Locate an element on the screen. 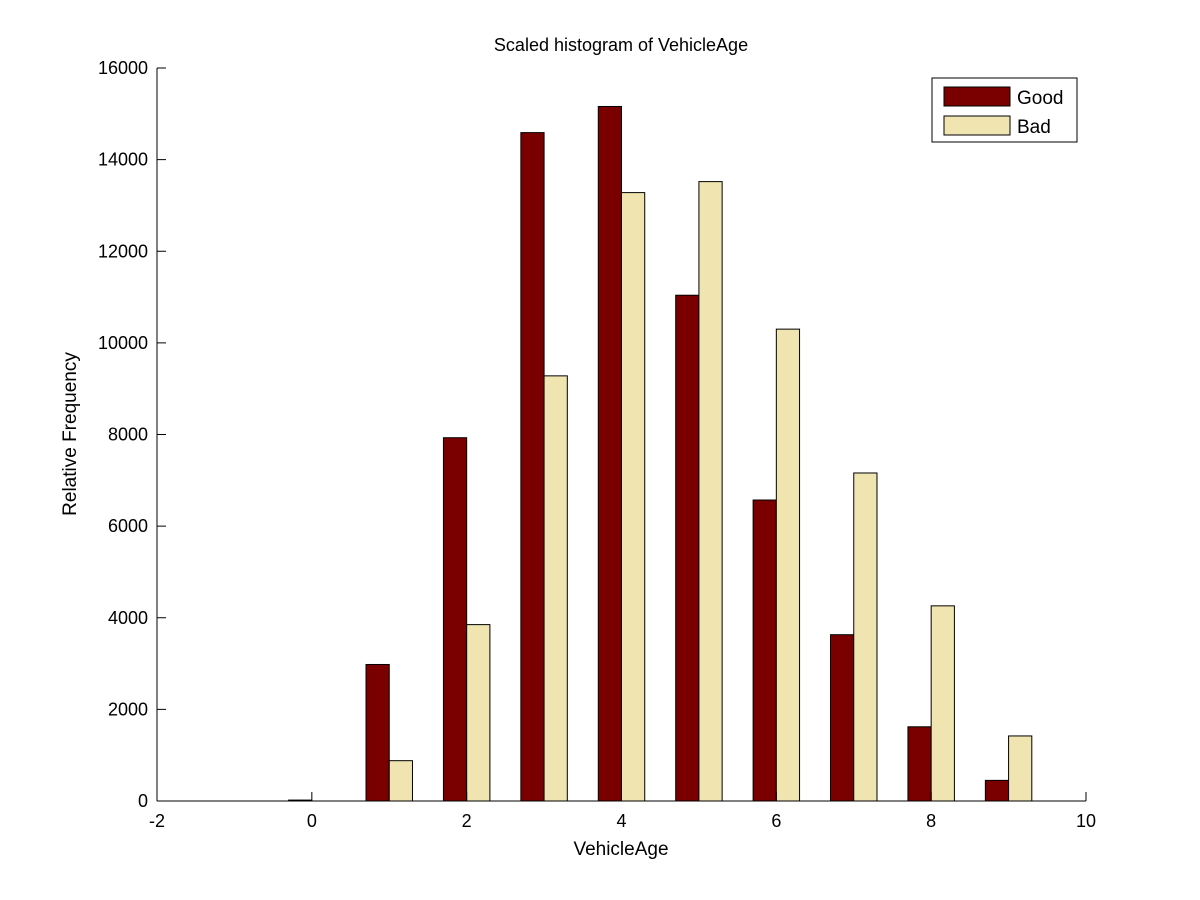 This screenshot has width=1200, height=900. legend-swatch-bad is located at coordinates (977, 125).